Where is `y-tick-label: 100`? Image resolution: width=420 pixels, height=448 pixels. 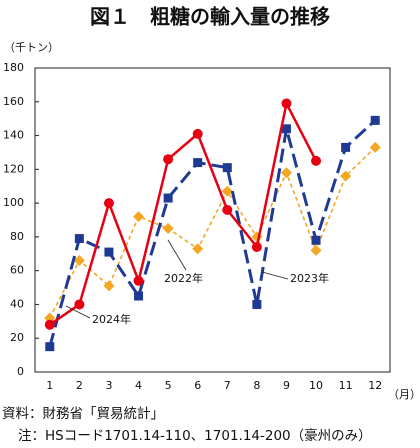
y-tick-label: 100 is located at coordinates (13, 202).